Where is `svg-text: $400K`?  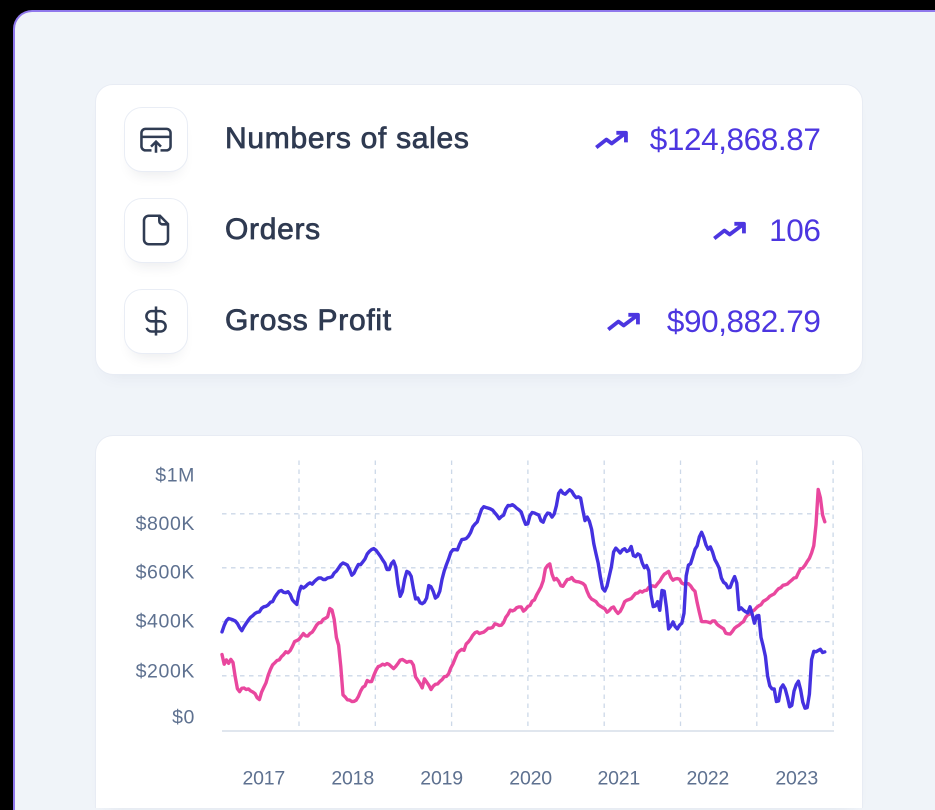
svg-text: $400K is located at coordinates (165, 622).